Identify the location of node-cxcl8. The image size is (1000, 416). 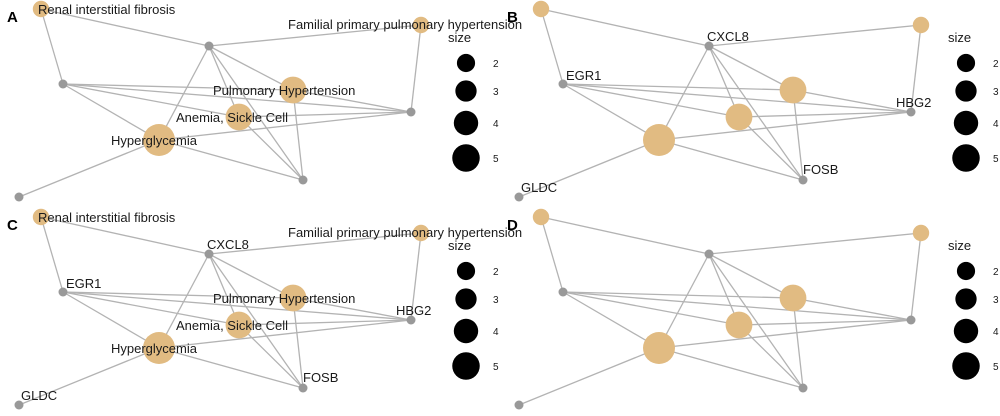
(209, 254).